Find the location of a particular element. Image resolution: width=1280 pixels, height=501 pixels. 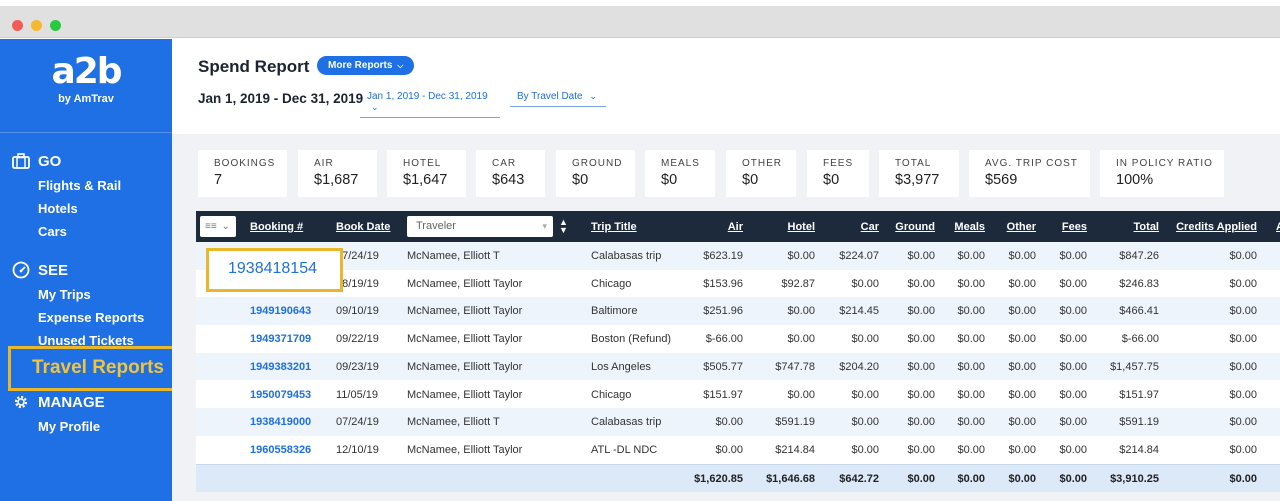

section-manage-title: MANAGE is located at coordinates (71, 402).